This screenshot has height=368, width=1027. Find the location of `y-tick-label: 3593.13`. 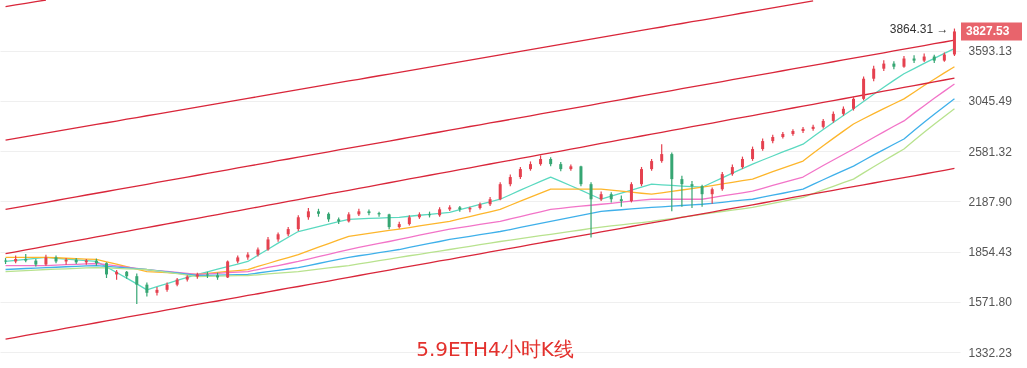

y-tick-label: 3593.13 is located at coordinates (990, 51).